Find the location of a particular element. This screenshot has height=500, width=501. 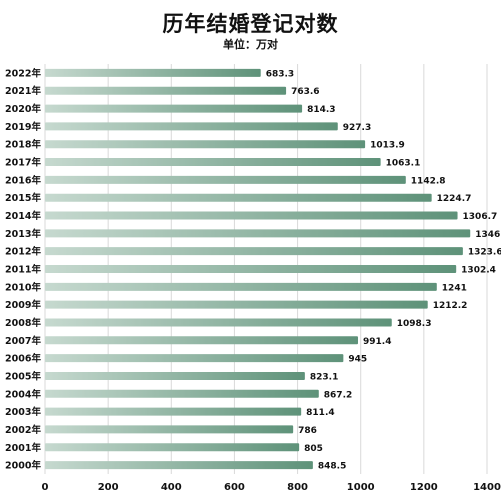

data-label: 1142.8 is located at coordinates (428, 181).